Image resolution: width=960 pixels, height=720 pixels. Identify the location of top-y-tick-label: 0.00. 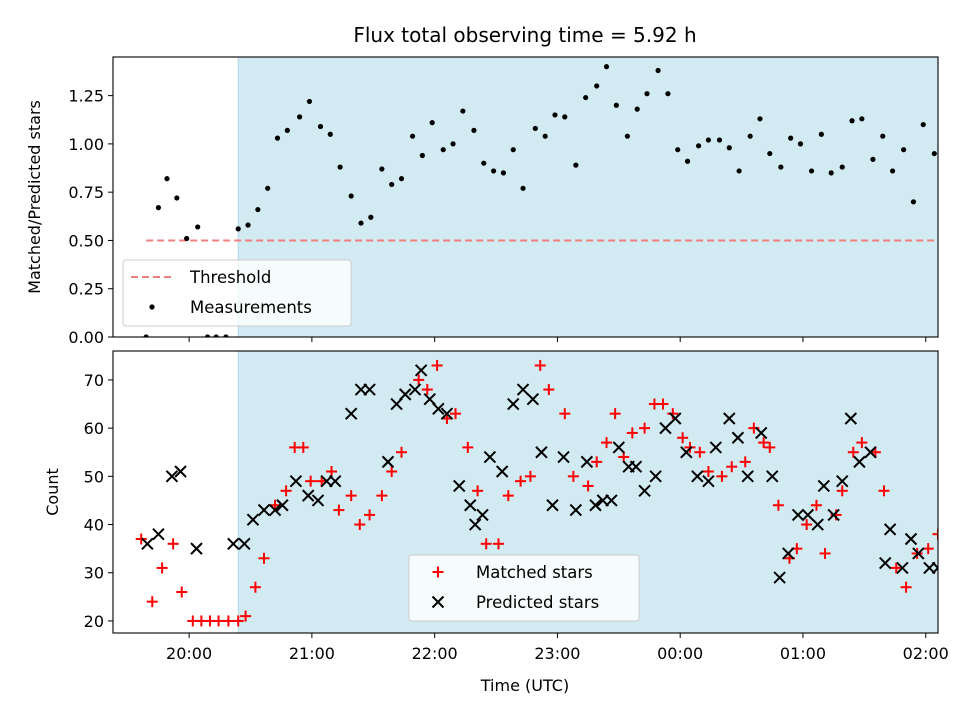
(86, 337).